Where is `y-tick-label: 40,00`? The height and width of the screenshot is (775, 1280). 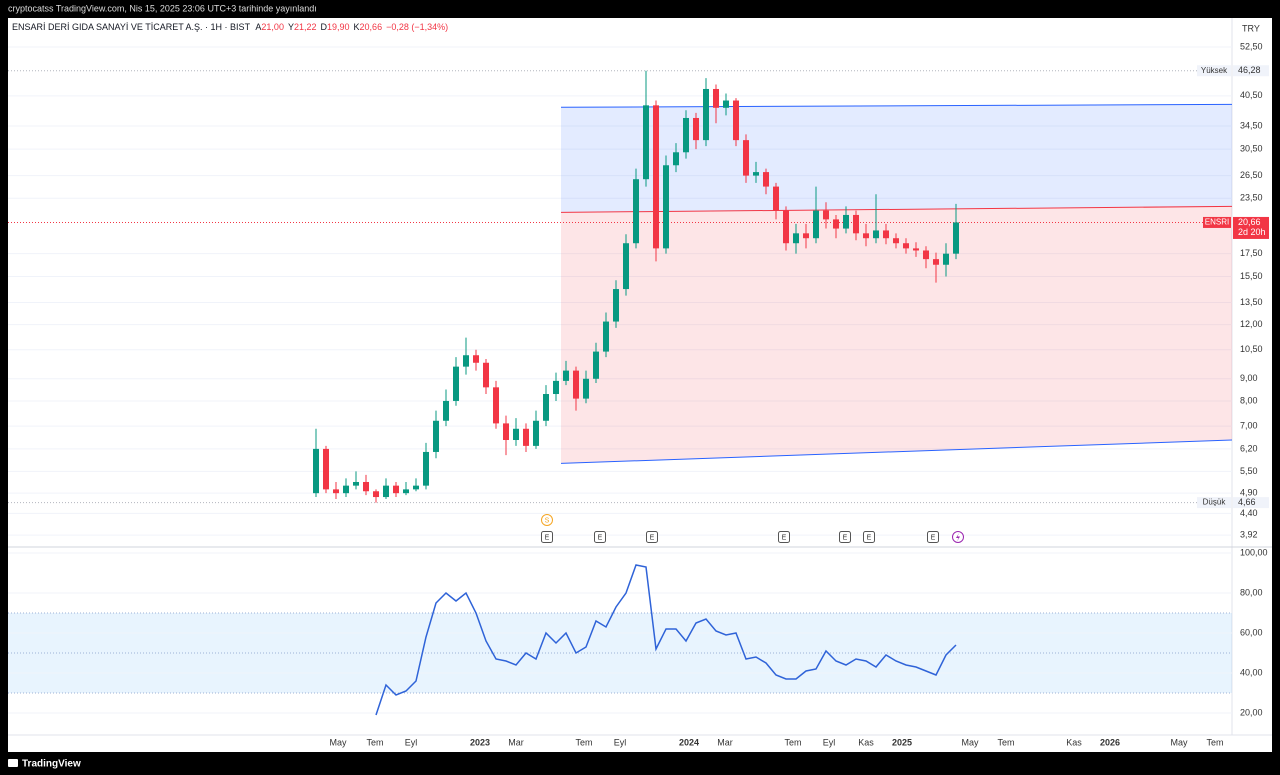
y-tick-label: 40,00 is located at coordinates (1251, 672).